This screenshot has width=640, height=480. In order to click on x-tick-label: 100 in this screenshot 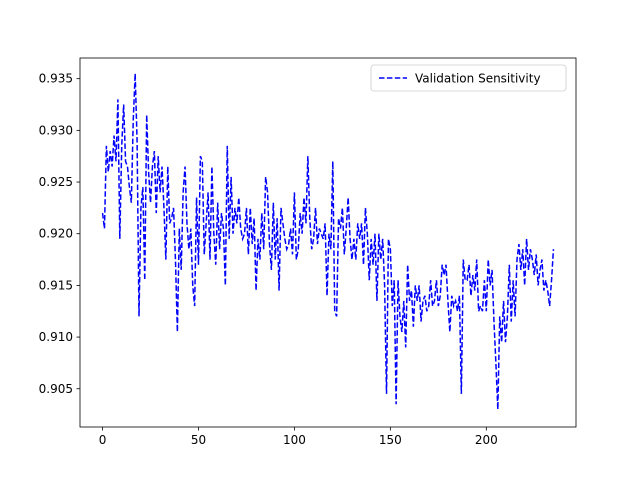, I will do `click(294, 440)`.